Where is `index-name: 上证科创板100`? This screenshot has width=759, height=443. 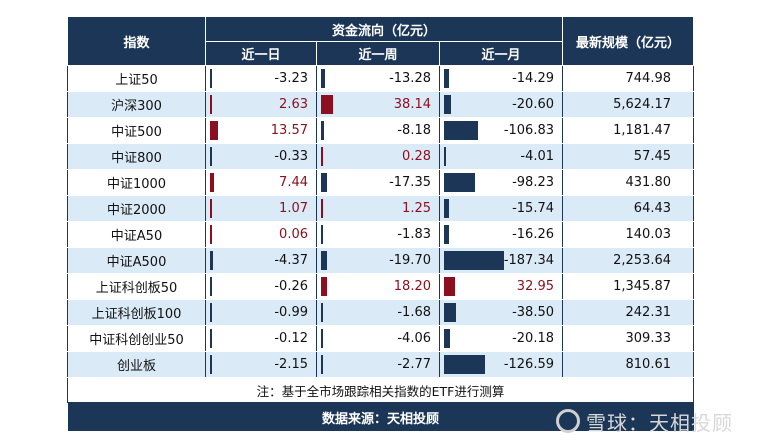 index-name: 上证科创板100 is located at coordinates (136, 312).